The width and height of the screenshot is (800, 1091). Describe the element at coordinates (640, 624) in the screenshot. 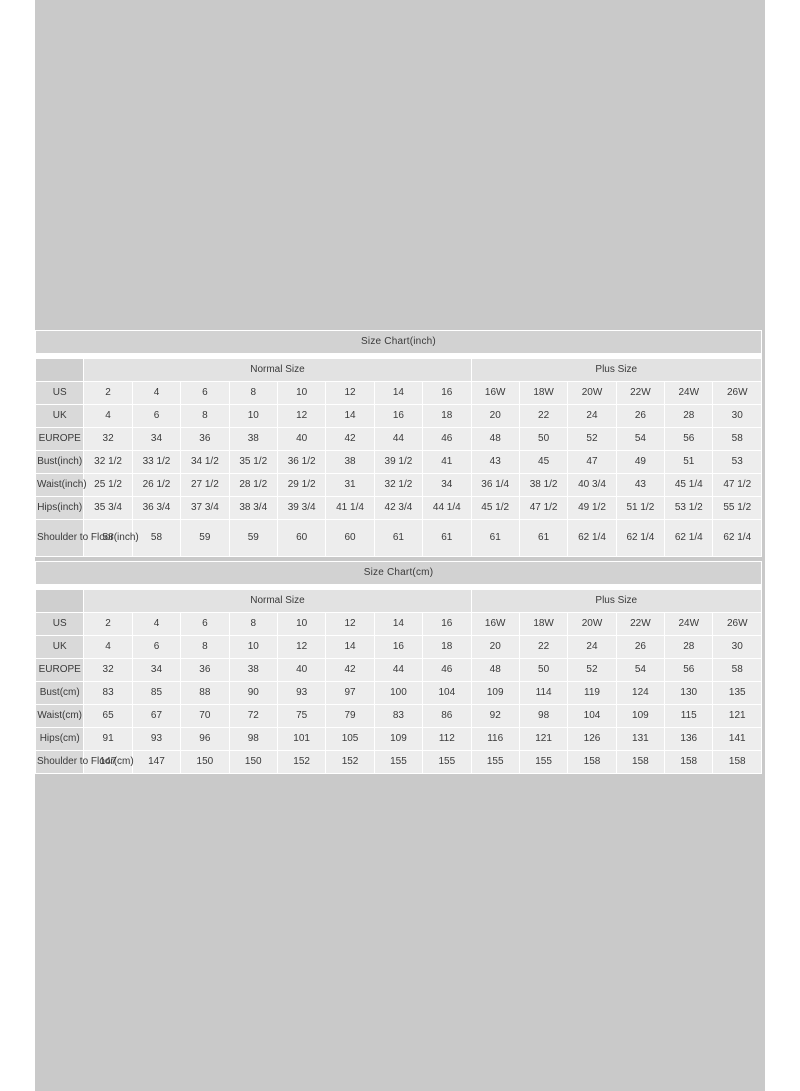

I see `measurement-cell: 22W` at that location.